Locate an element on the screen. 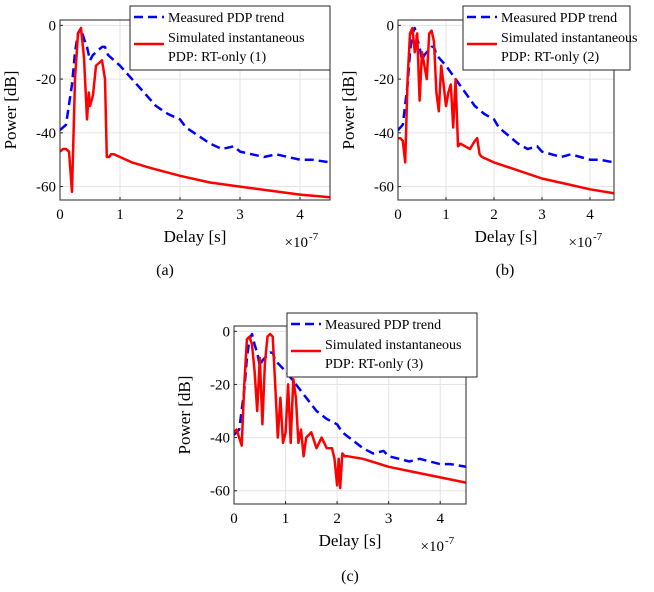  legend-label-simulated: Simulated instantaneous PDP: RT-only (3) is located at coordinates (393, 355).